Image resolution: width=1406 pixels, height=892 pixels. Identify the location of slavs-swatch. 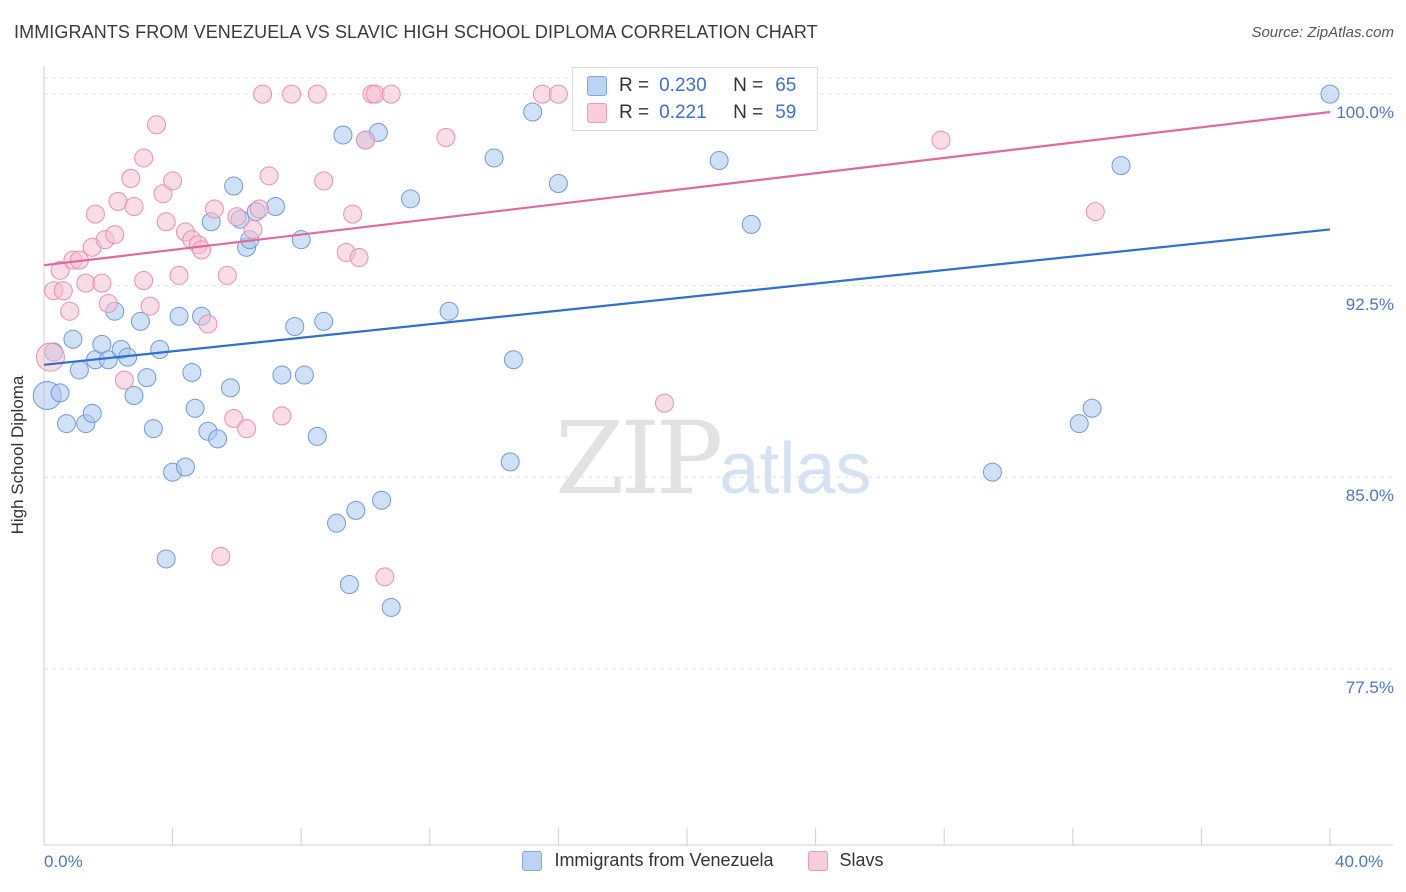
(597, 113).